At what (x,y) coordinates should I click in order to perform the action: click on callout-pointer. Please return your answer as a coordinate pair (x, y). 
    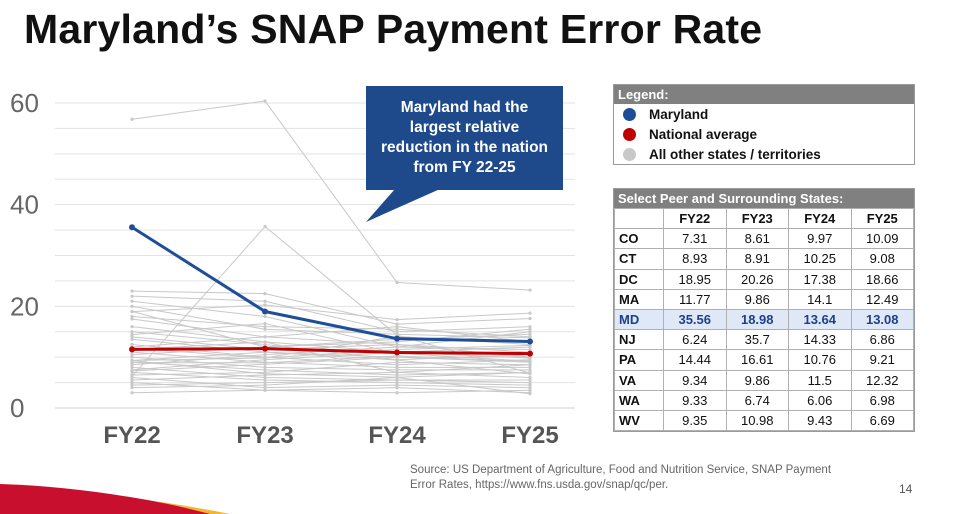
    Looking at the image, I should click on (403, 205).